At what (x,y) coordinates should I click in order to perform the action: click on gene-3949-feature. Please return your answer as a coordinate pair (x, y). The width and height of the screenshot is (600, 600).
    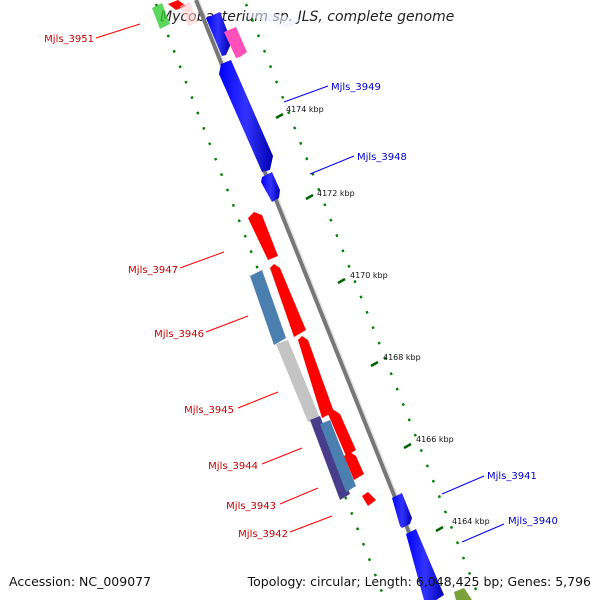
    Looking at the image, I should click on (246, 116).